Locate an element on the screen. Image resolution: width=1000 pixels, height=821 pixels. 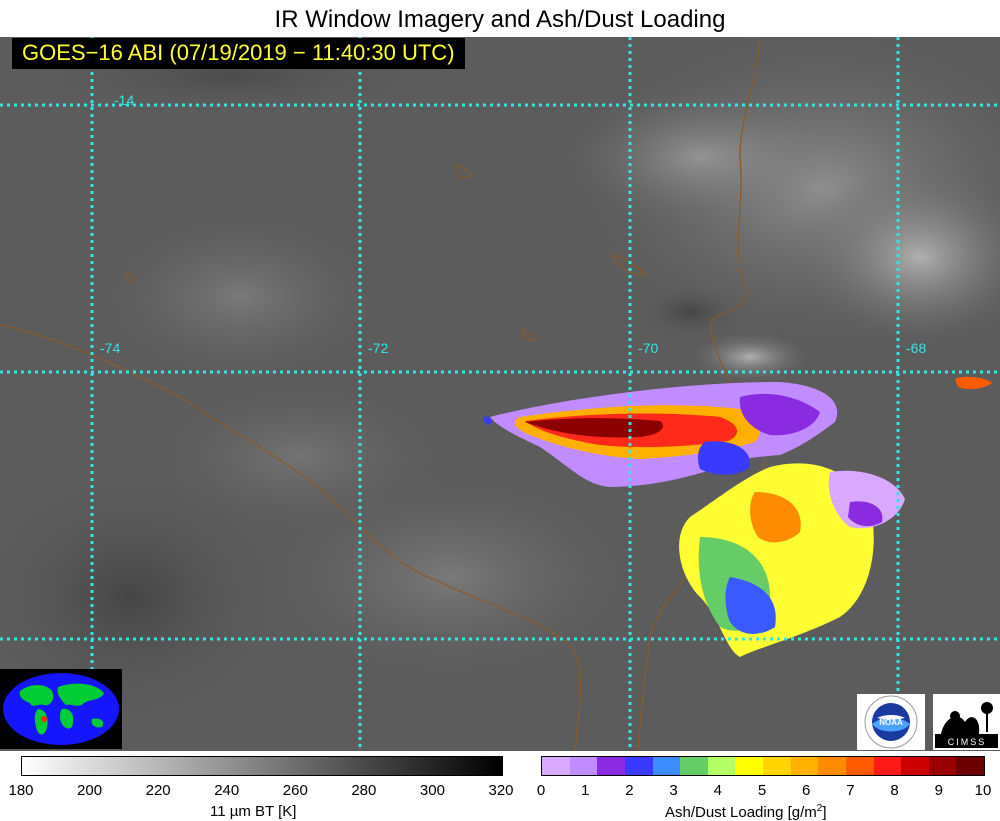
bt-colorbar-tick: 220 is located at coordinates (158, 790).